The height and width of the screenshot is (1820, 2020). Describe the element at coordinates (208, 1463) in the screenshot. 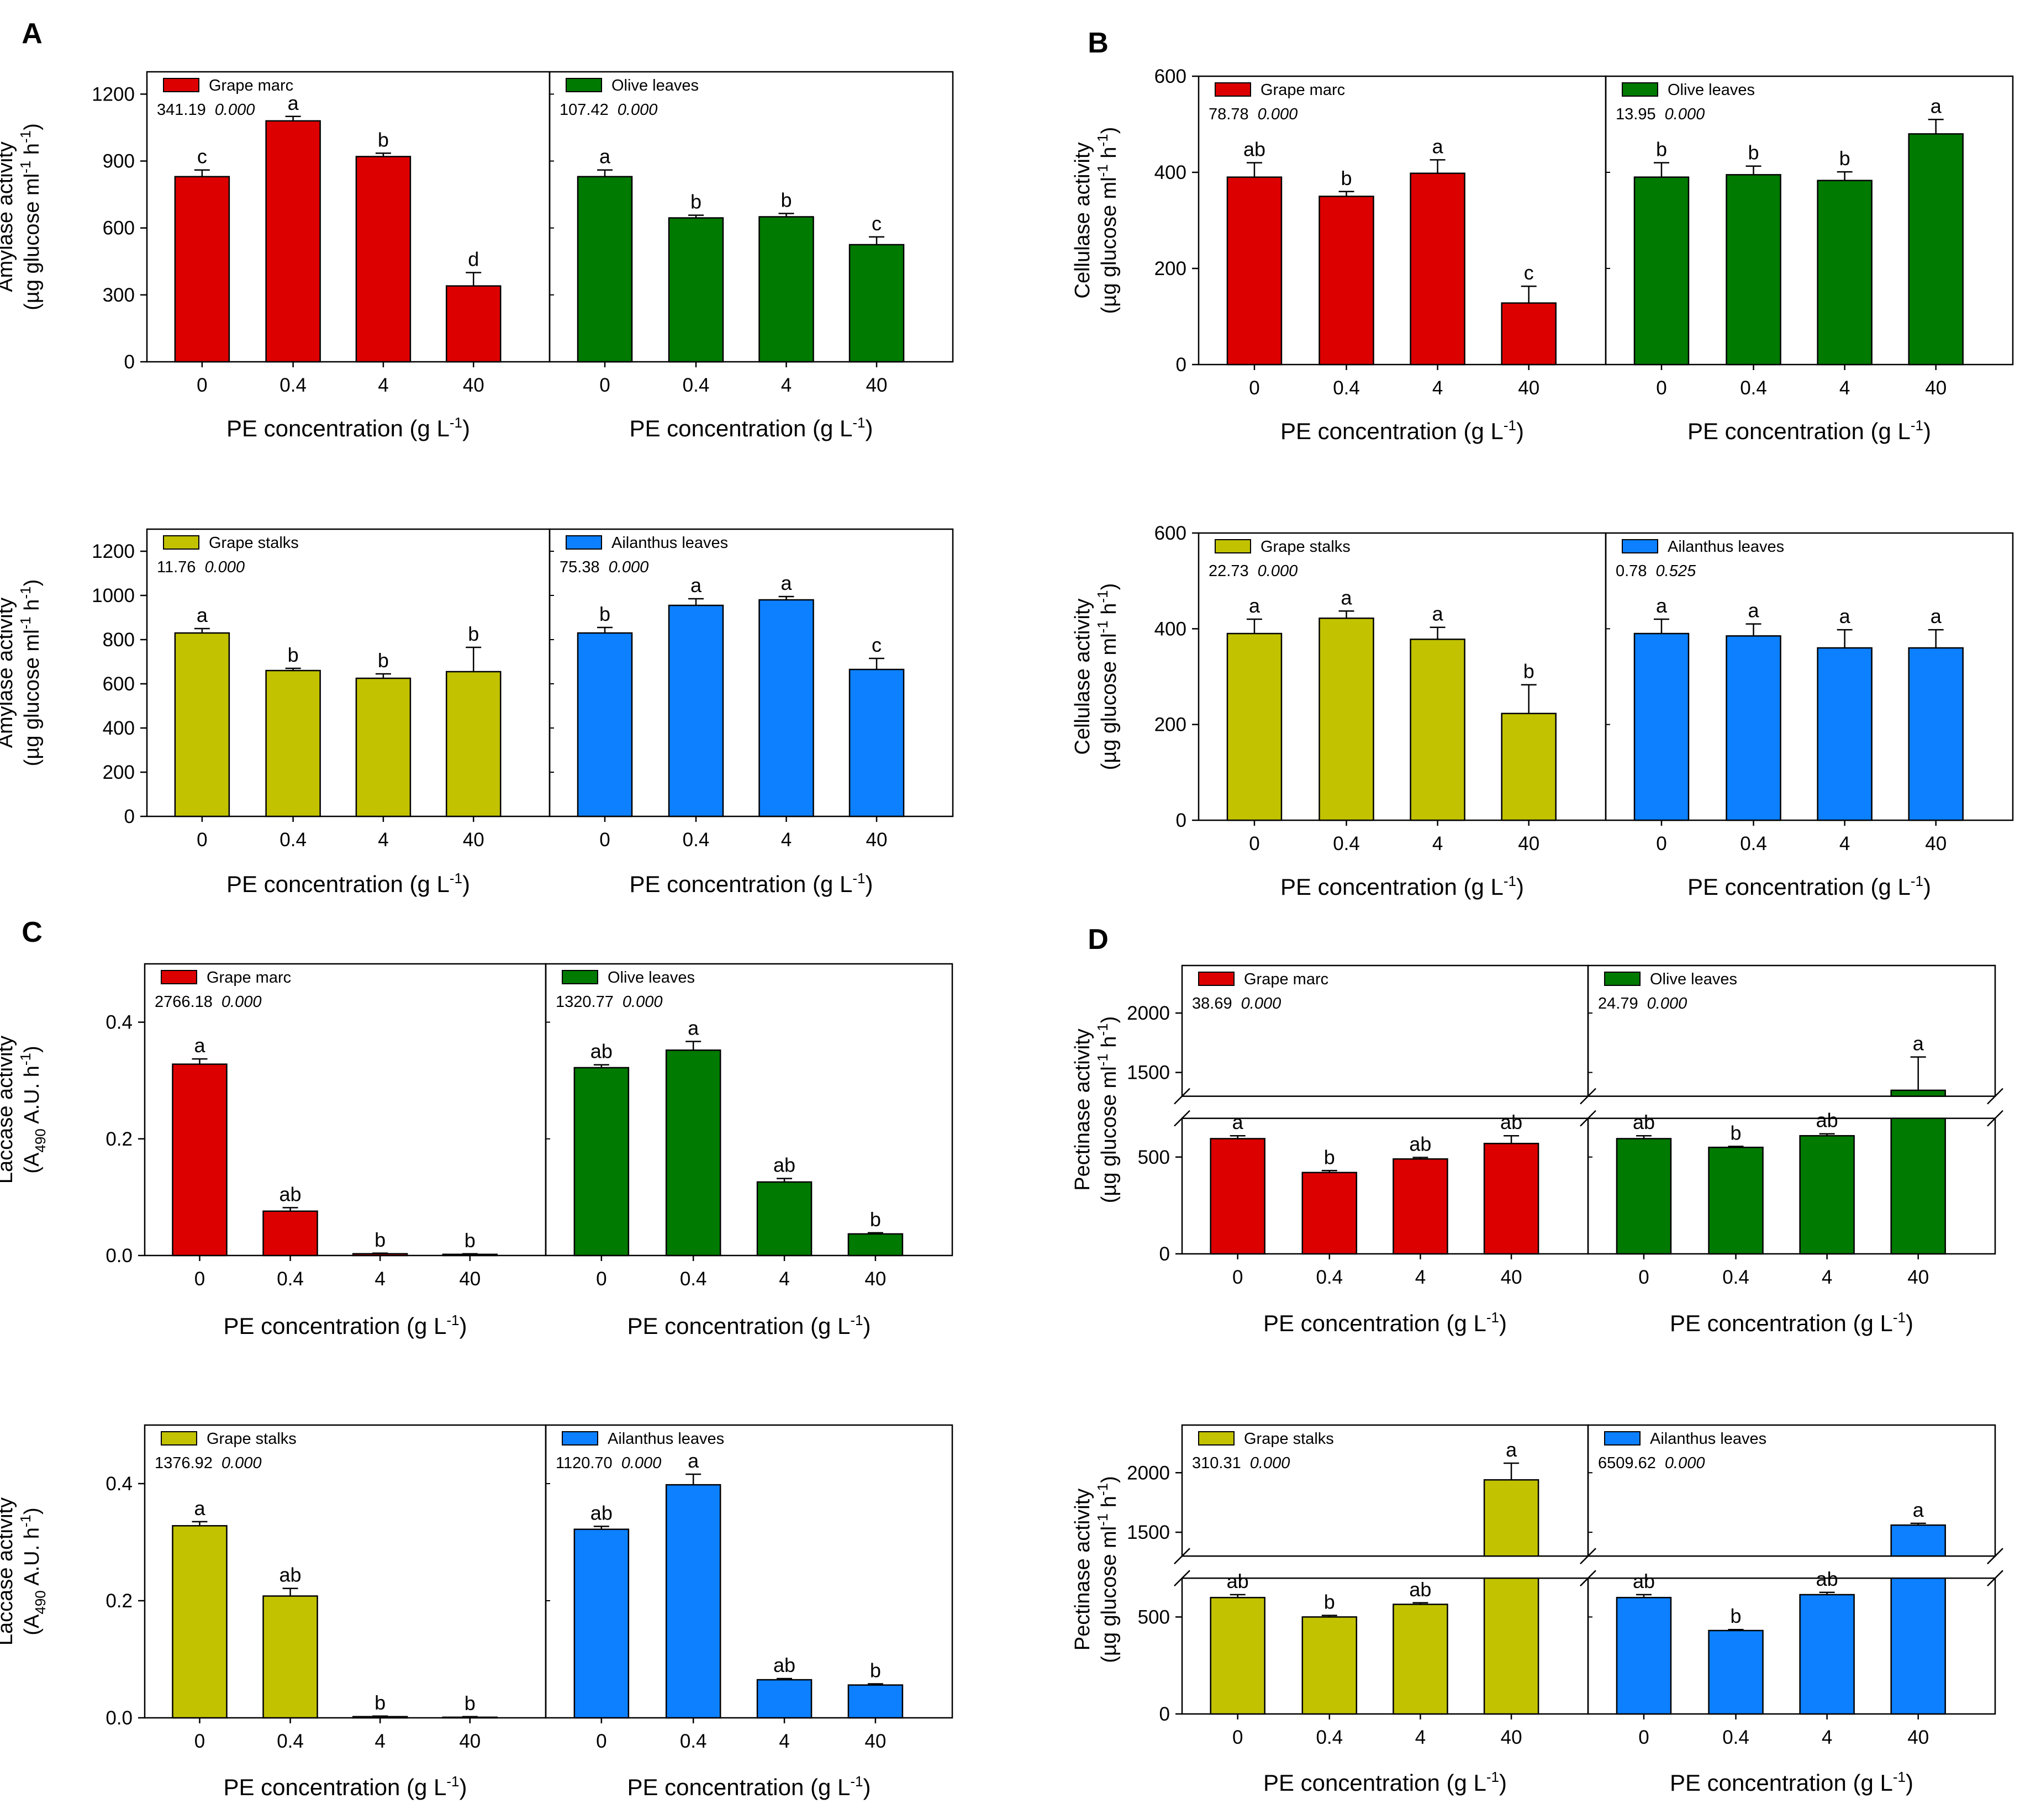

I see `stat-values: 1376.92 0.000` at that location.